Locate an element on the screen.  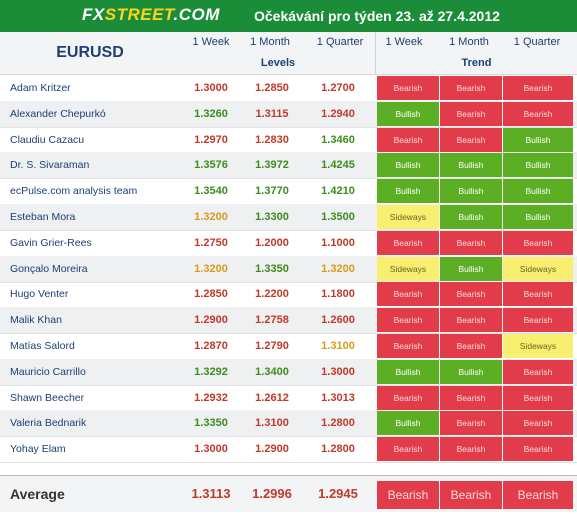
level-1week: 1.2900 is located at coordinates (211, 320).